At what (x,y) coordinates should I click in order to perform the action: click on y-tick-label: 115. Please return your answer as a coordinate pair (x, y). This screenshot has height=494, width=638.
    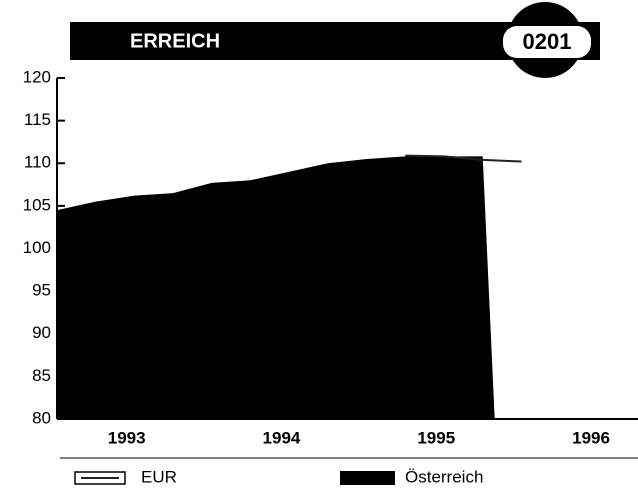
    Looking at the image, I should click on (37, 119).